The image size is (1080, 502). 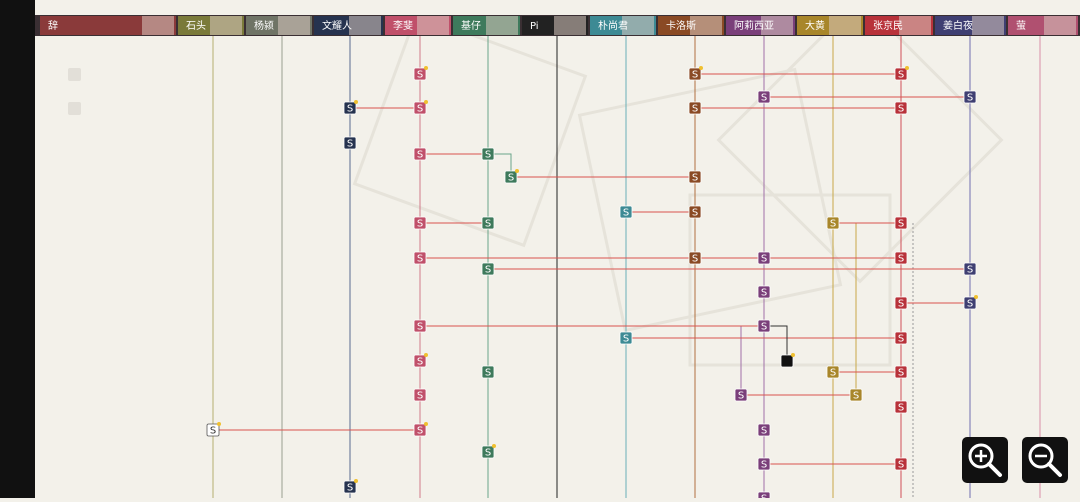 What do you see at coordinates (613, 25) in the screenshot?
I see `character-name: 朴尚君` at bounding box center [613, 25].